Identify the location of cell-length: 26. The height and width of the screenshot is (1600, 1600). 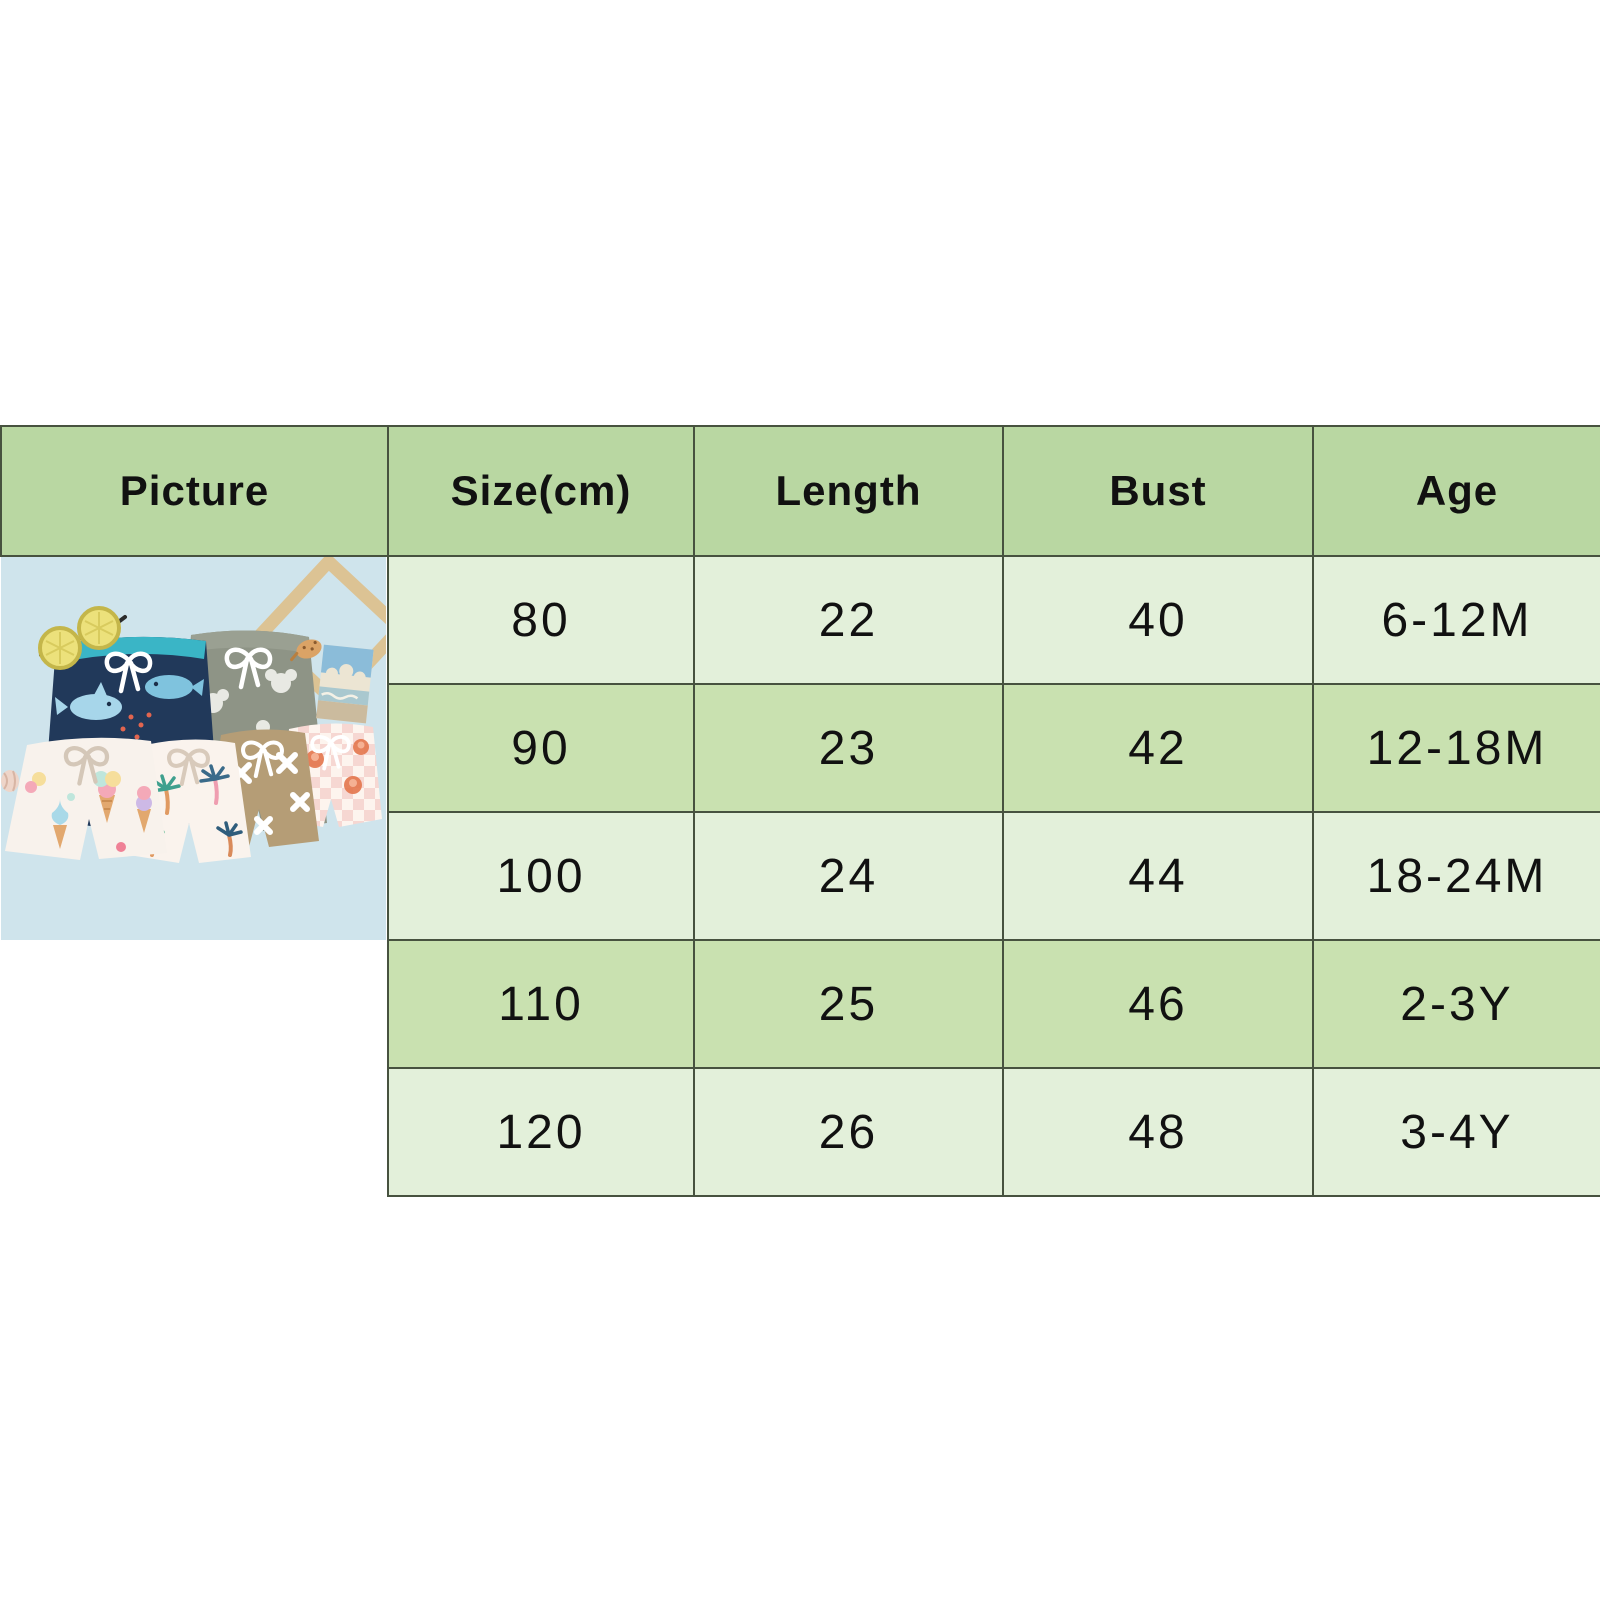
(848, 1132).